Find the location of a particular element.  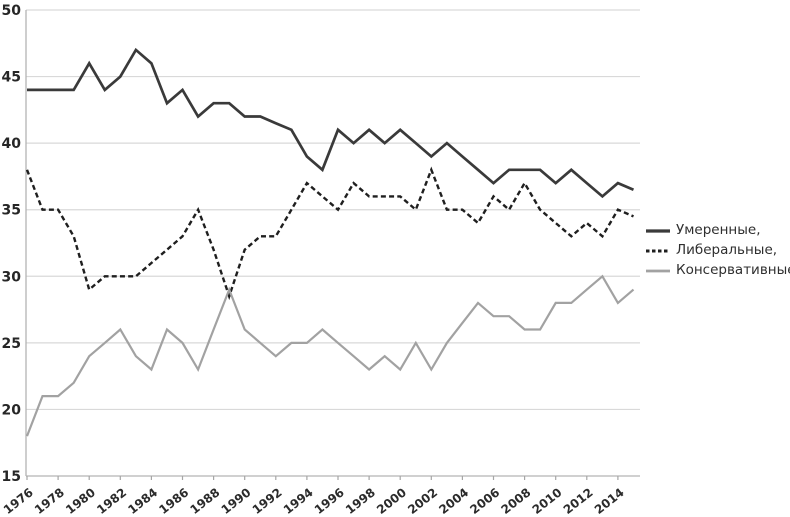

x-axis-tick-label: 1992 is located at coordinates (267, 501).